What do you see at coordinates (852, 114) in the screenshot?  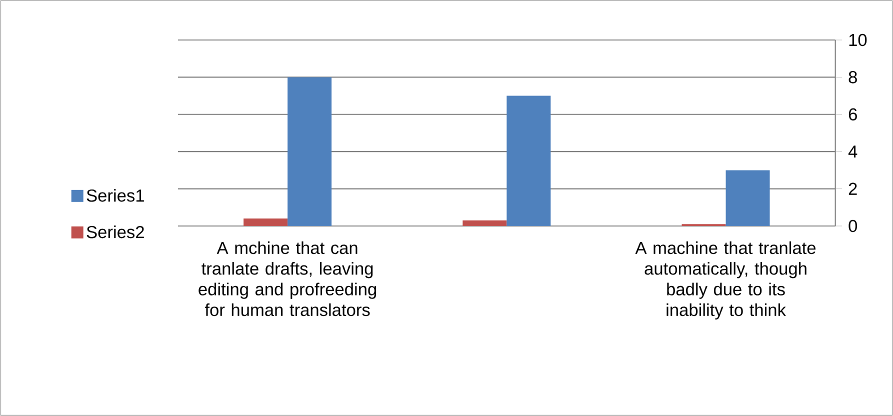 I see `y-tick-label: 6` at bounding box center [852, 114].